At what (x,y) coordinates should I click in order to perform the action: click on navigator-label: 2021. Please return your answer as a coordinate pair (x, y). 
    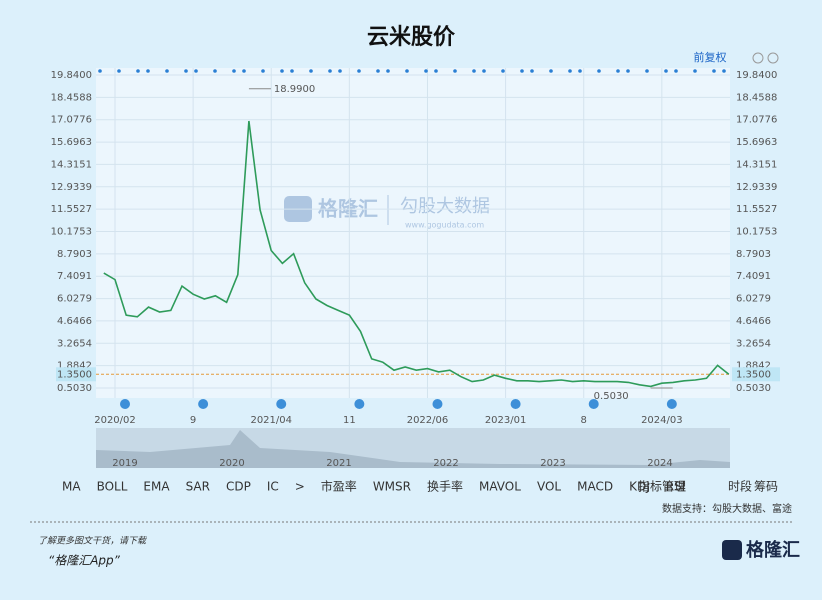
    Looking at the image, I should click on (338, 463).